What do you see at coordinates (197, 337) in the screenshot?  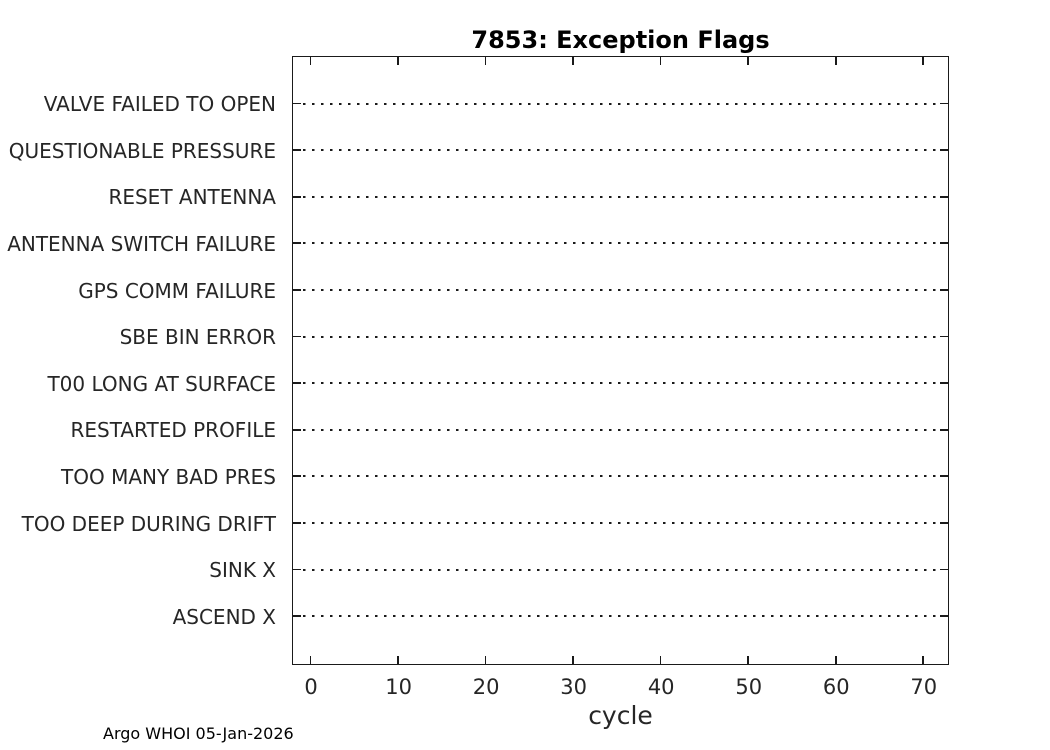 I see `y-category-label: SBE BIN ERROR` at bounding box center [197, 337].